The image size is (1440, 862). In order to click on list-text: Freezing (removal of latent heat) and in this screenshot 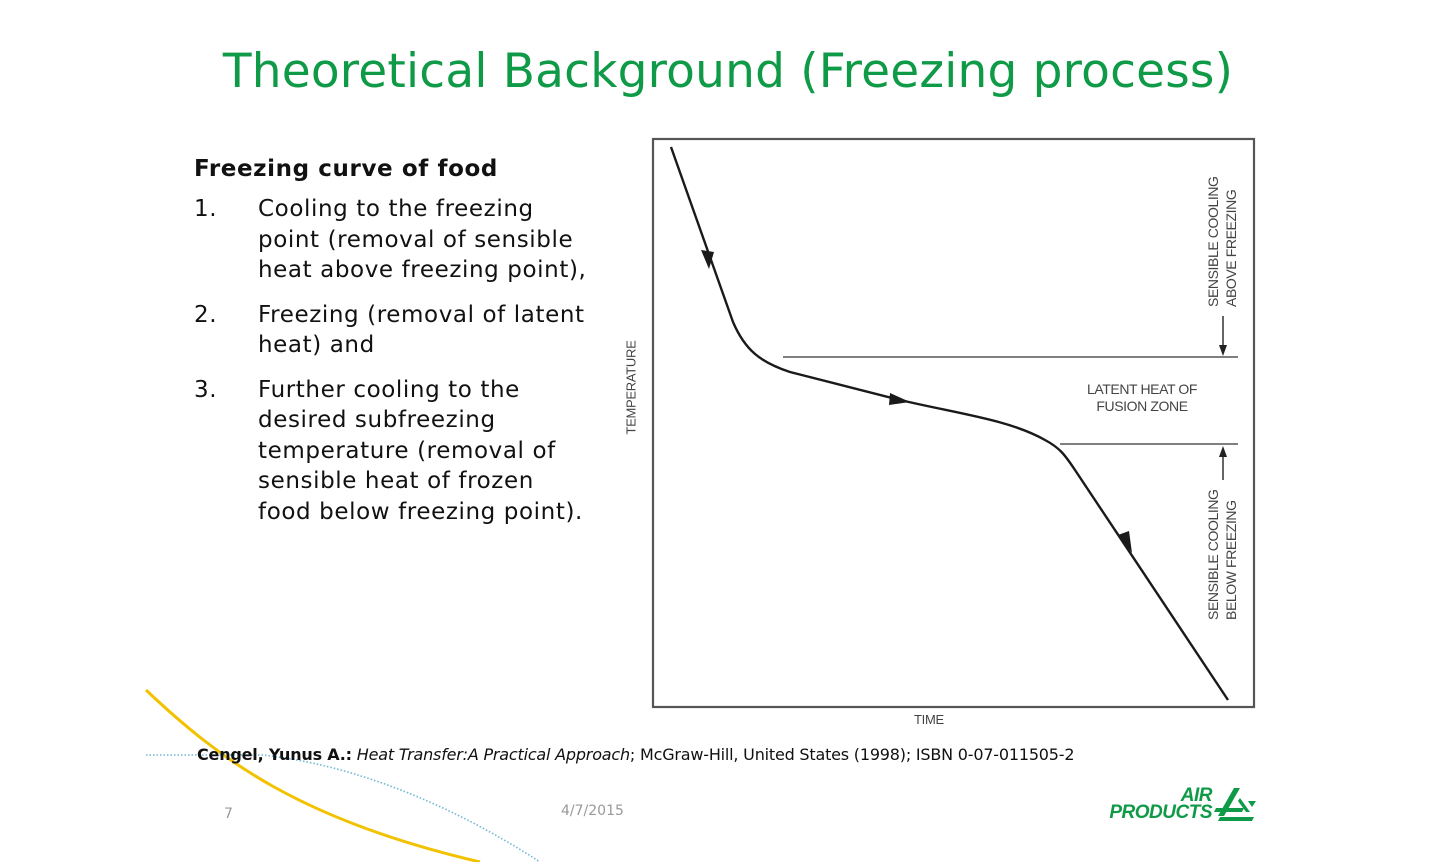, I will do `click(421, 330)`.